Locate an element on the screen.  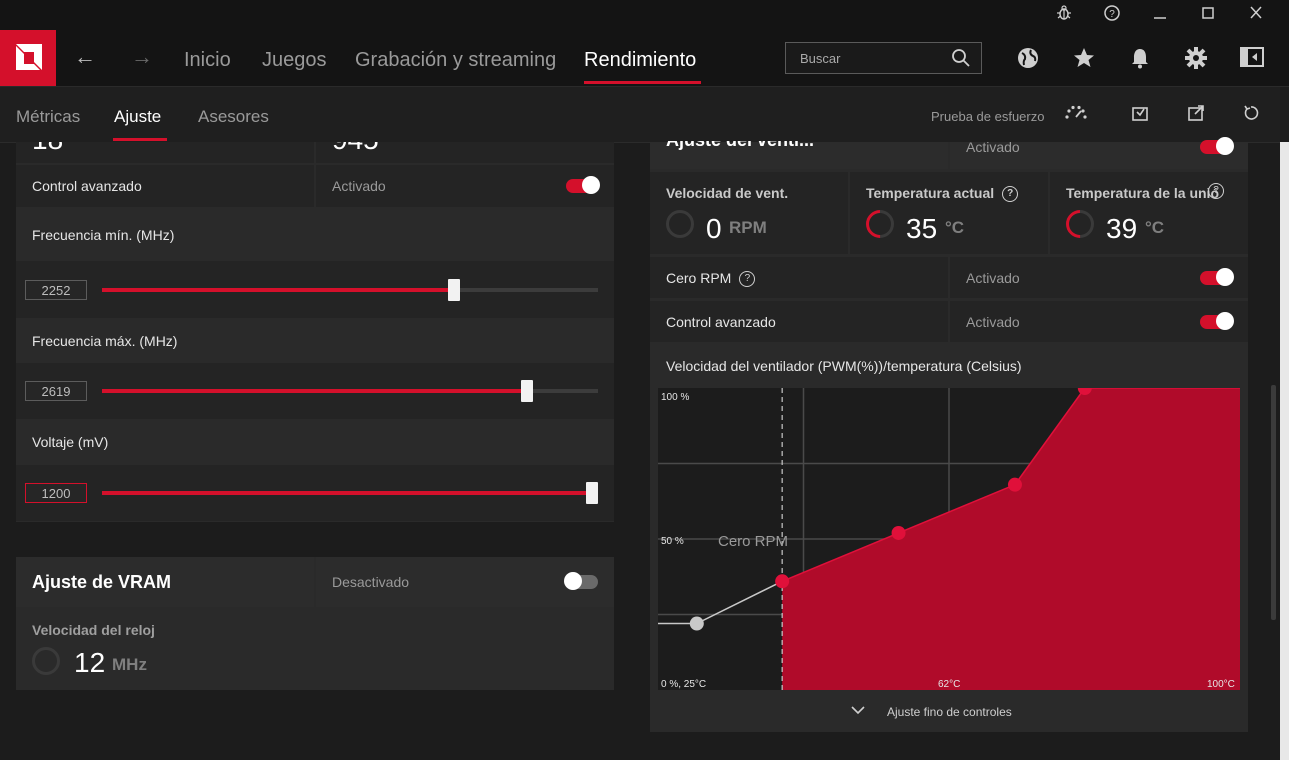
fan-status-cell is located at coordinates (1099, 155).